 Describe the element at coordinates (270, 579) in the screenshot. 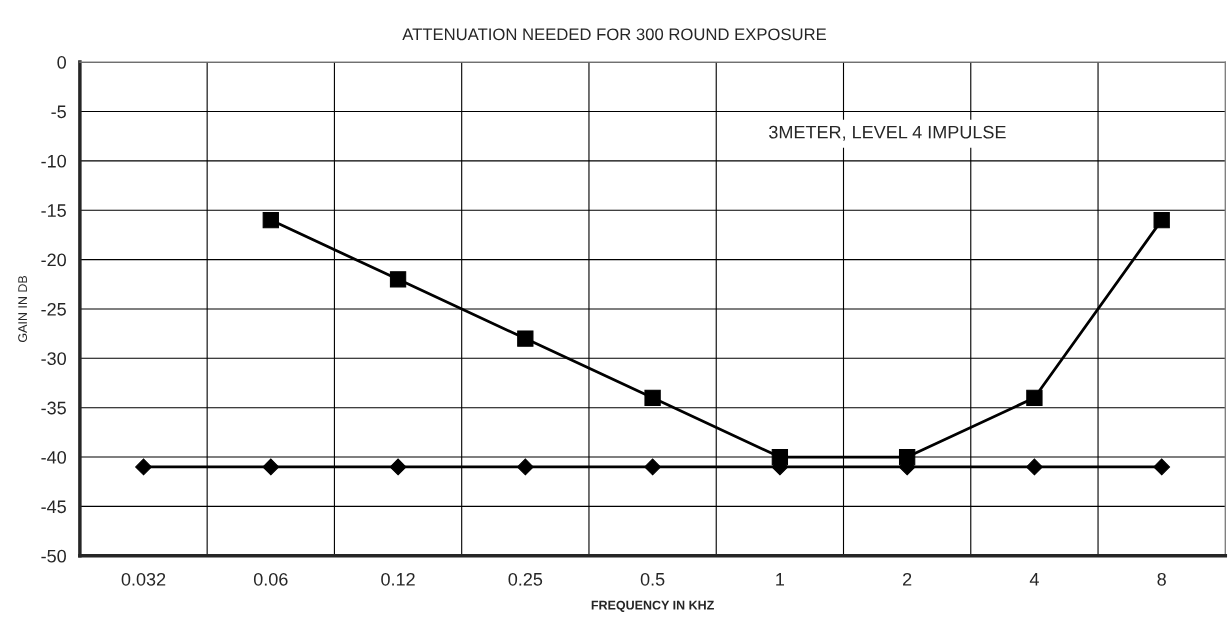

I see `x-tick-label: 0.06` at that location.